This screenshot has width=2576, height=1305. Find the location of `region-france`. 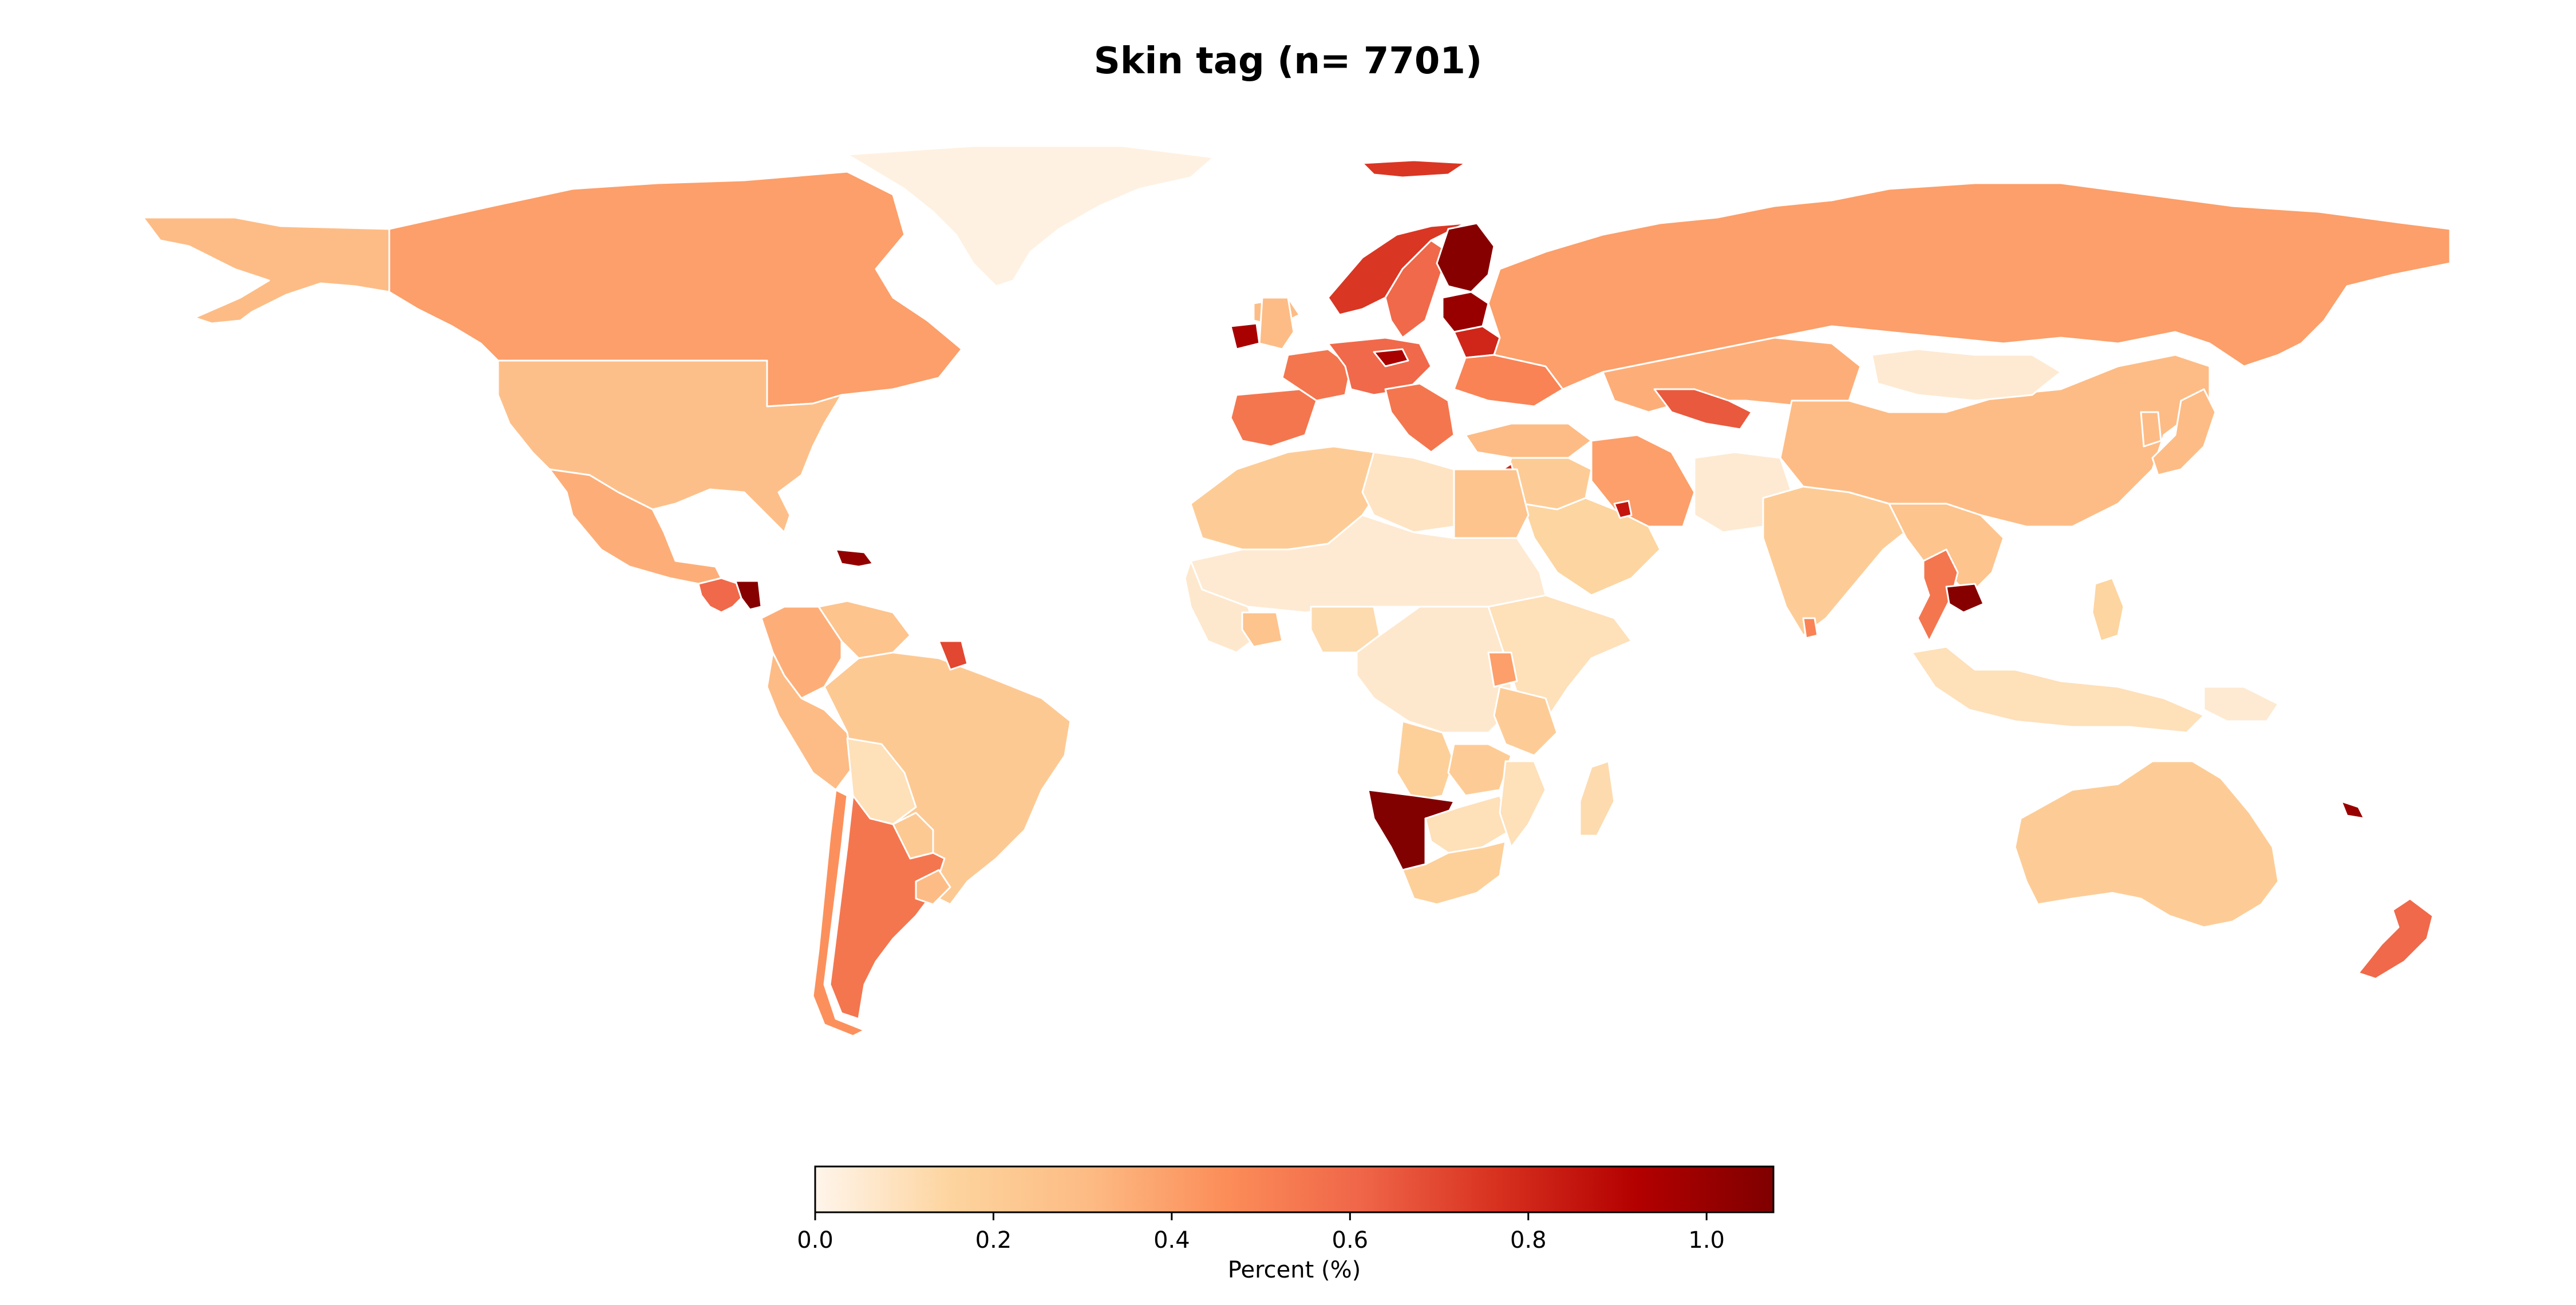

region-france is located at coordinates (1316, 375).